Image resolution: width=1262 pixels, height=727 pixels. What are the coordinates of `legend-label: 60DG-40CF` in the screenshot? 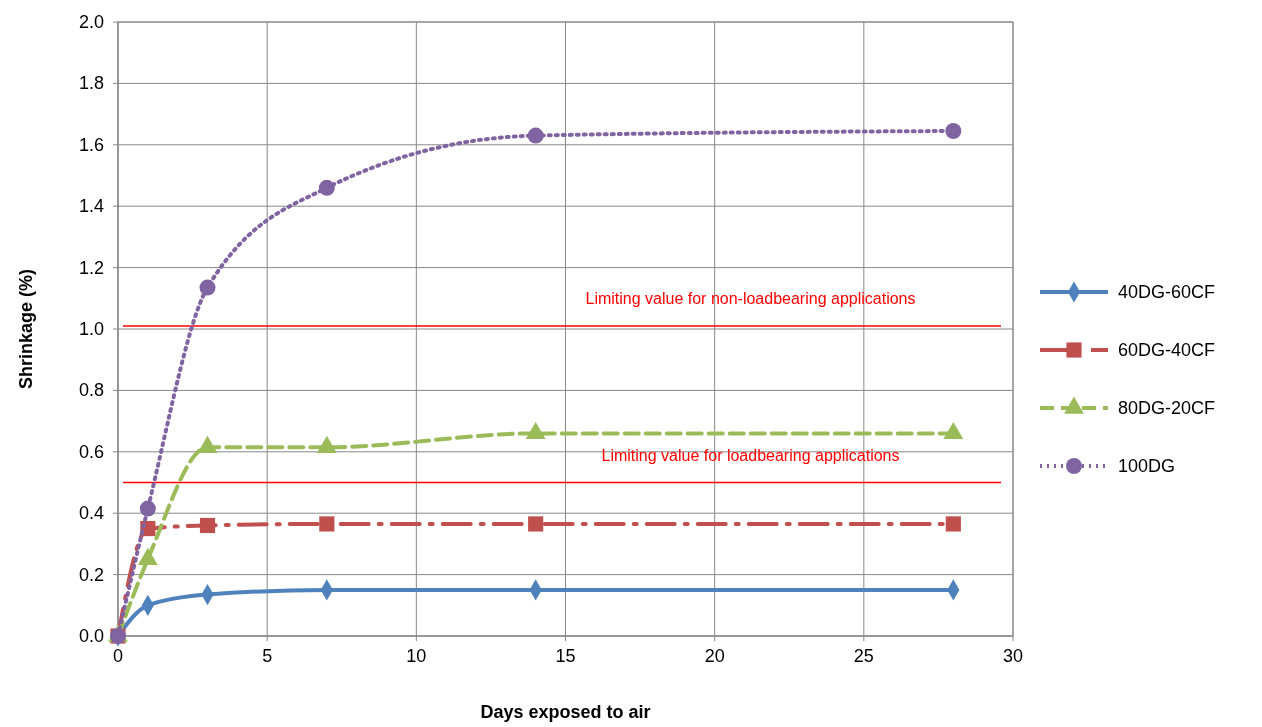 It's located at (1167, 350).